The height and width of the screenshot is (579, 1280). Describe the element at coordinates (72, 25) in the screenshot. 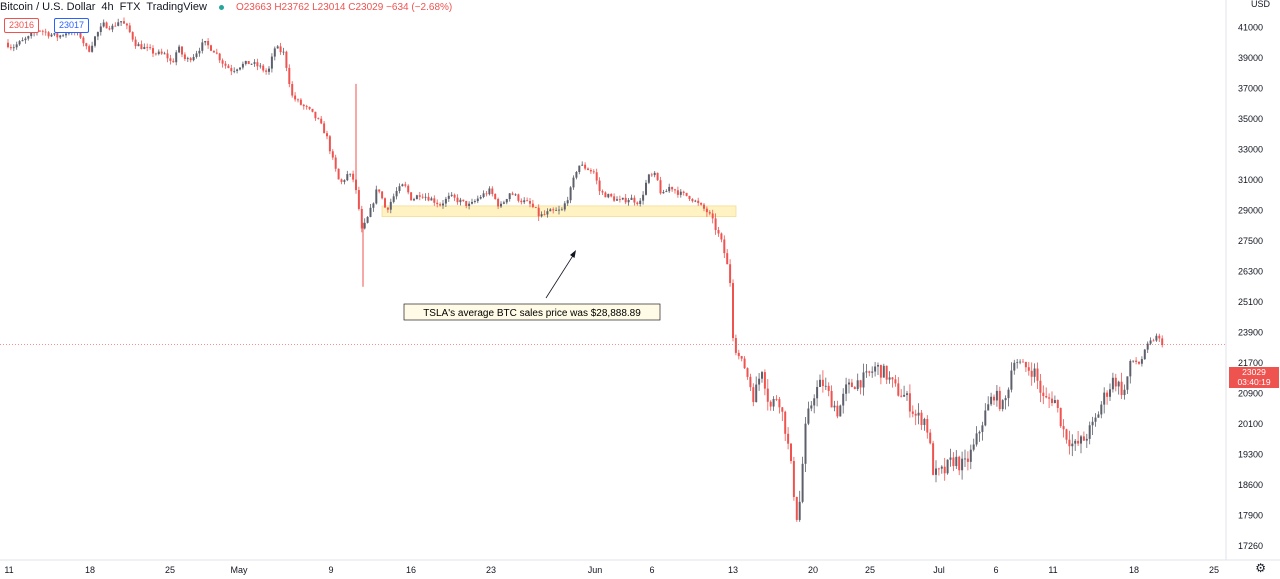

I see `buy-price-button: 23017` at that location.